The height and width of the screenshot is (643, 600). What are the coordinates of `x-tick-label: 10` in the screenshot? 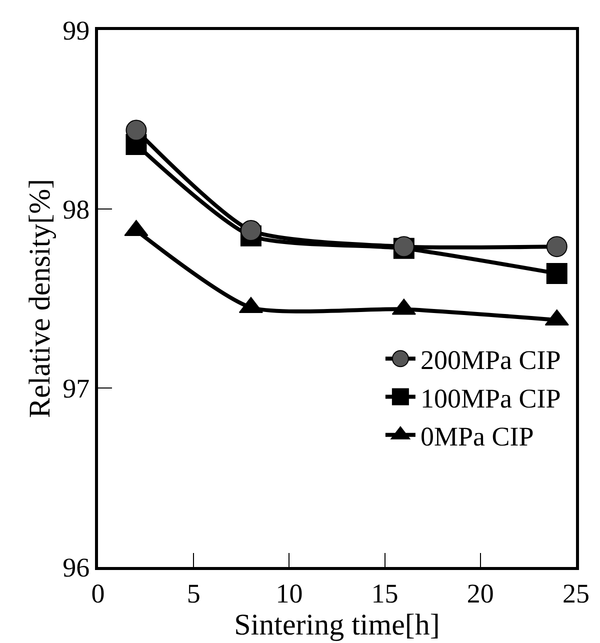 It's located at (289, 593).